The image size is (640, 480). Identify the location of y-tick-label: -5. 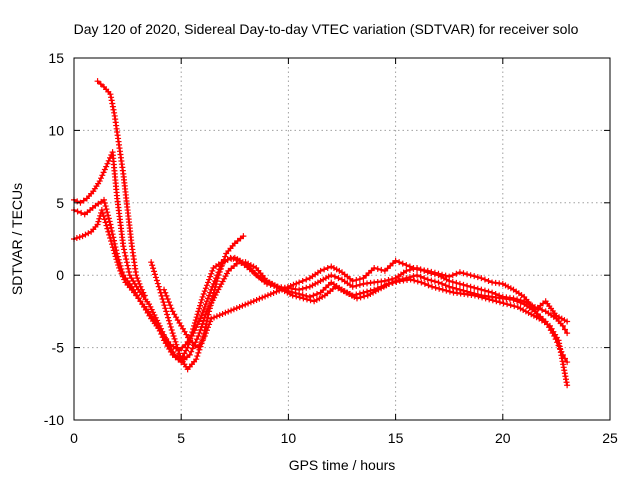
(58, 348).